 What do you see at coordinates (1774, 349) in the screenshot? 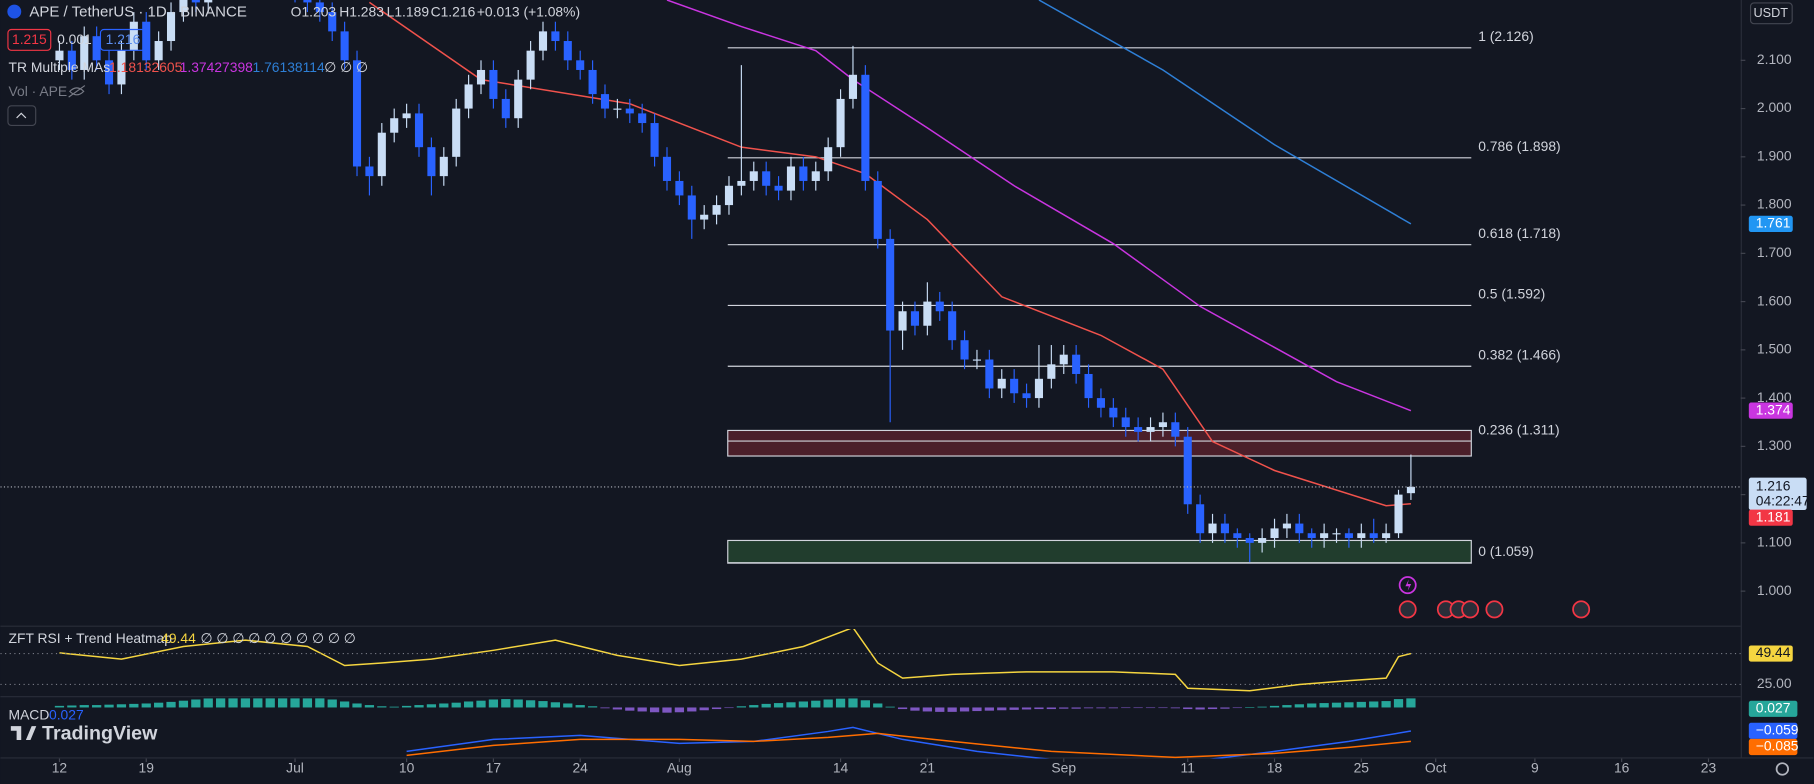
I see `y-tick-label: 1.500` at bounding box center [1774, 349].